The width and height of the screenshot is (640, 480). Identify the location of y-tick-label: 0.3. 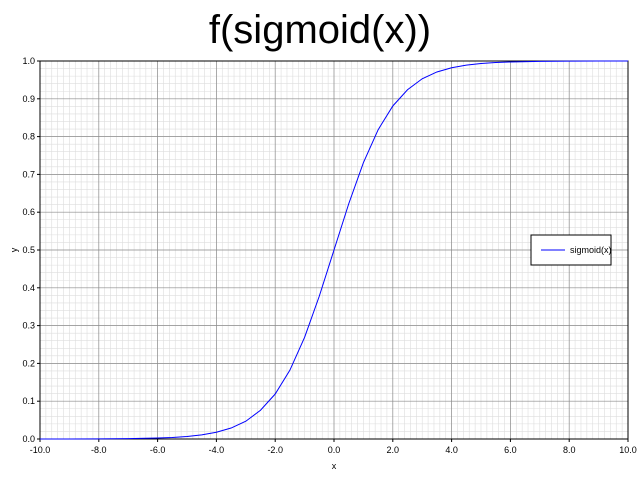
(28, 326).